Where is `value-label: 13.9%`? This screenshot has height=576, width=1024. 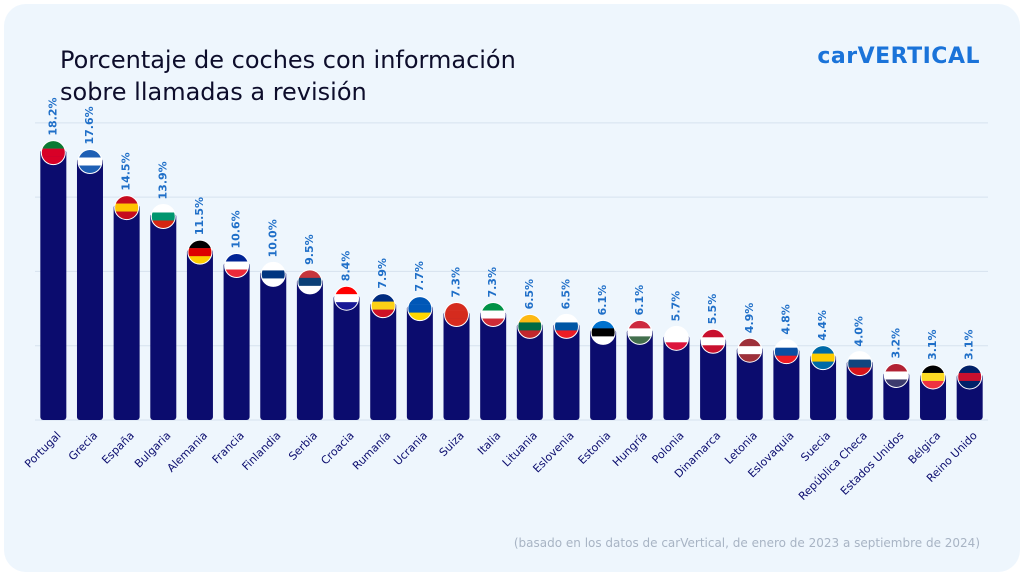
value-label: 13.9% is located at coordinates (162, 180).